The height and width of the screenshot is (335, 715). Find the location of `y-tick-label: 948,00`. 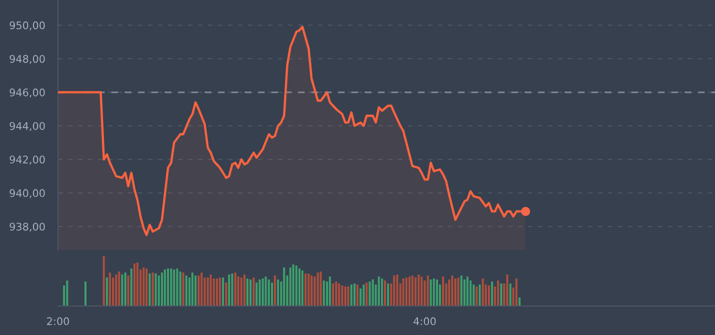

y-tick-label: 948,00 is located at coordinates (27, 59).